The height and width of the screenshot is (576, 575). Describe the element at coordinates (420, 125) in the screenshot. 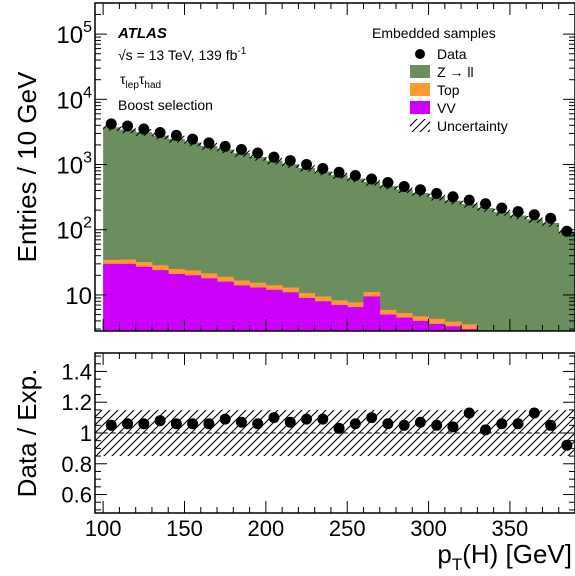

I see `legend-uncertainty-swatch` at that location.